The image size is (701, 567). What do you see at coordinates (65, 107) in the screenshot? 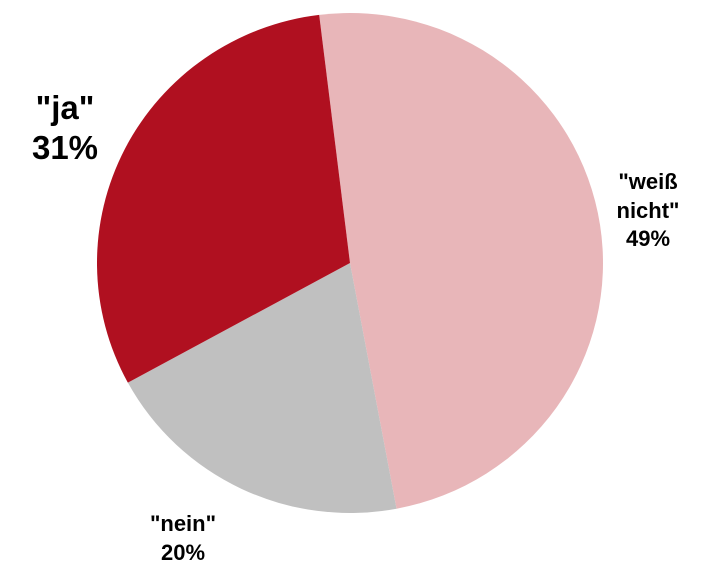
I see `label-ja-name: "ja"` at bounding box center [65, 107].